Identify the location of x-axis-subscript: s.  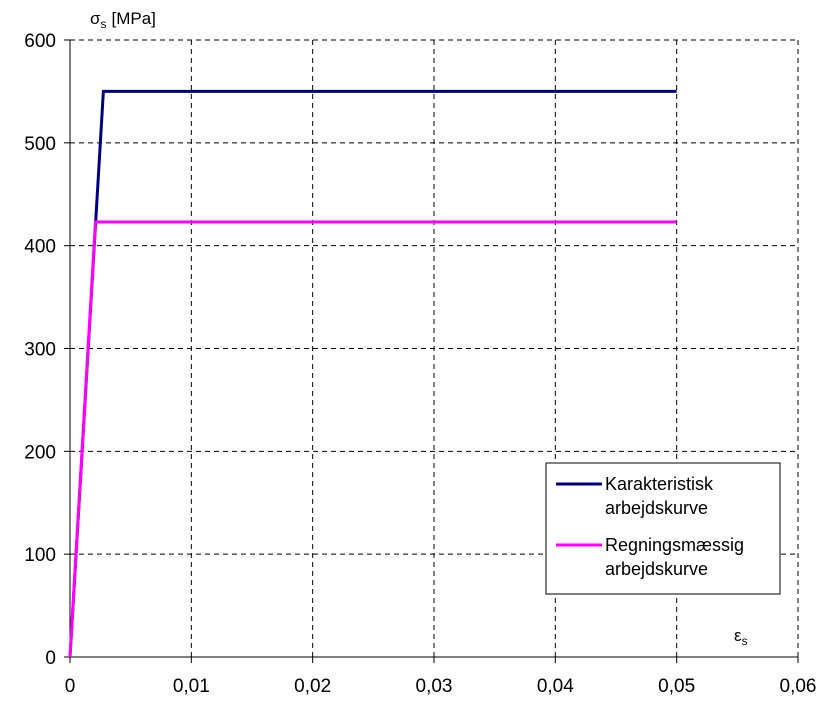
(745, 641).